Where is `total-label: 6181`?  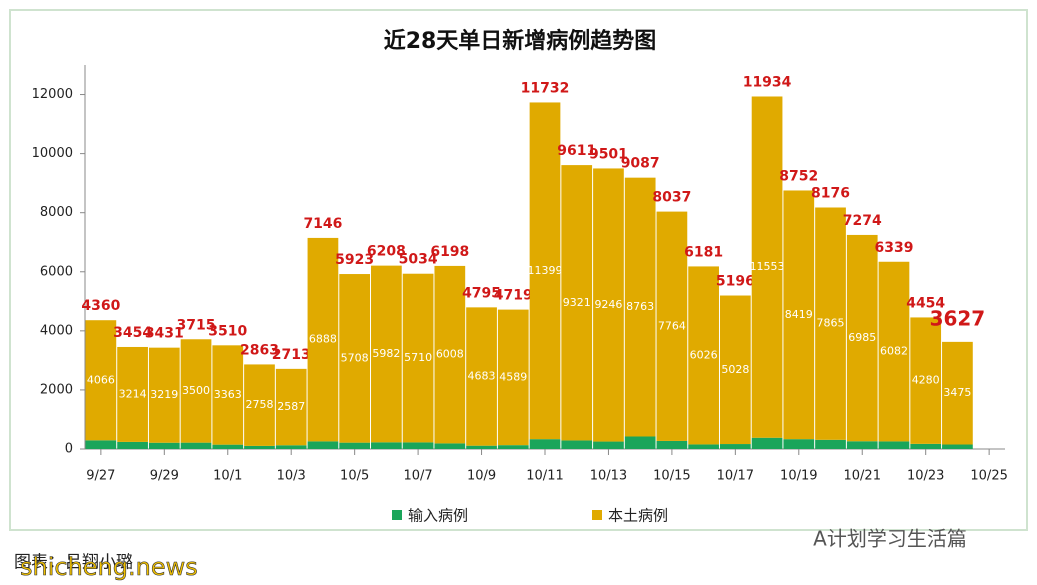 total-label: 6181 is located at coordinates (703, 252).